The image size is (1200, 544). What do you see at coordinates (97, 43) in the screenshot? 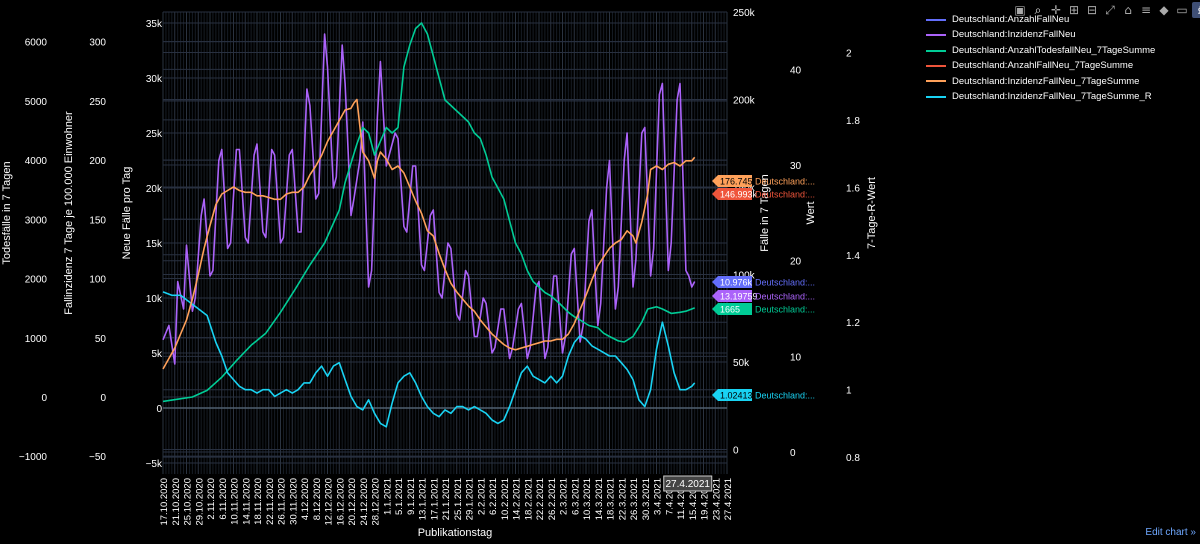
I see `y-tick-label-inzidenz: 300` at bounding box center [97, 43].